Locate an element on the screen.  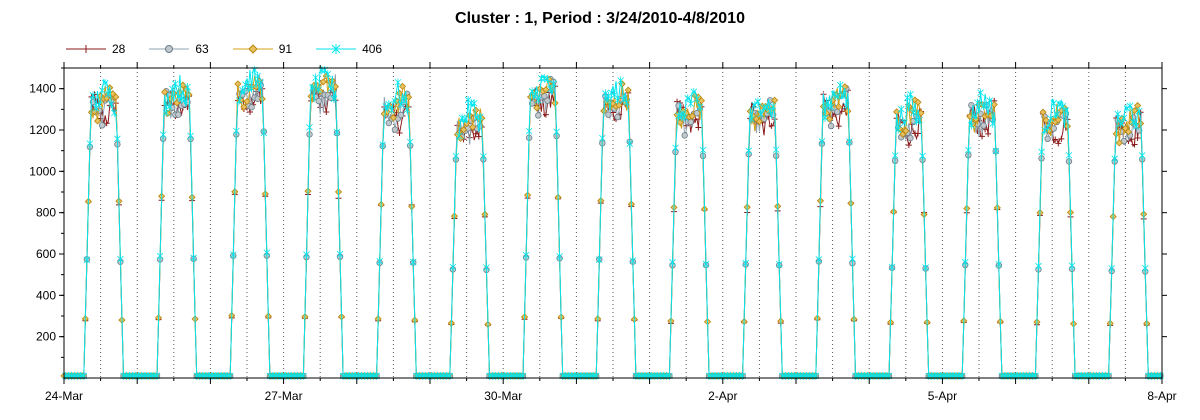
legend-label-91: 91 is located at coordinates (285, 49).